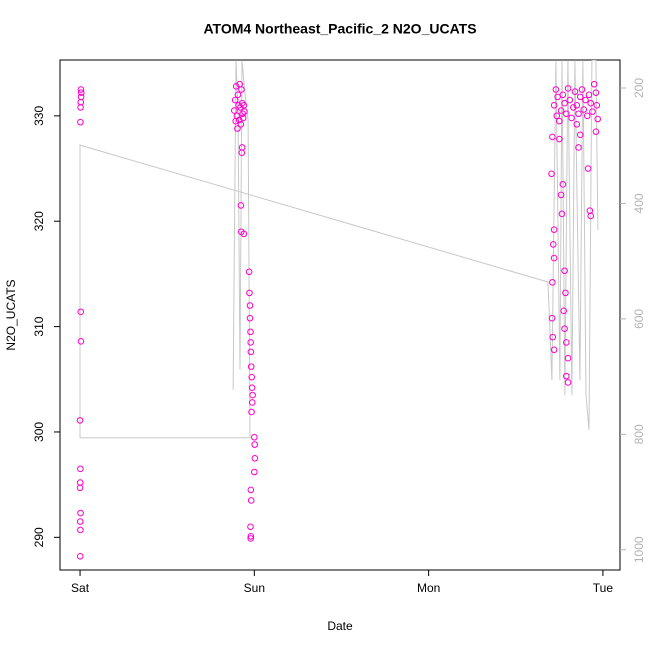 Image resolution: width=650 pixels, height=655 pixels. What do you see at coordinates (39, 326) in the screenshot?
I see `y-tick-label: 310` at bounding box center [39, 326].